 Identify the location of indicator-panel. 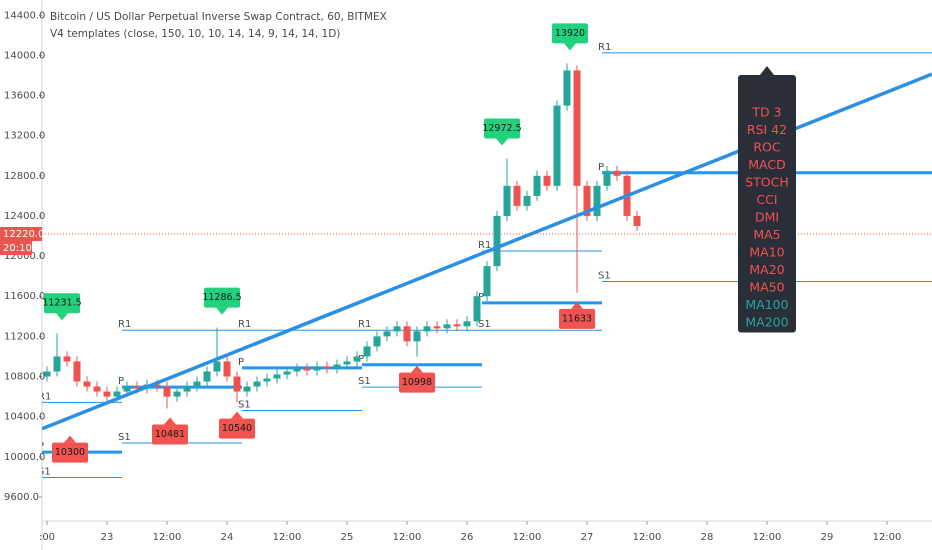
(767, 204).